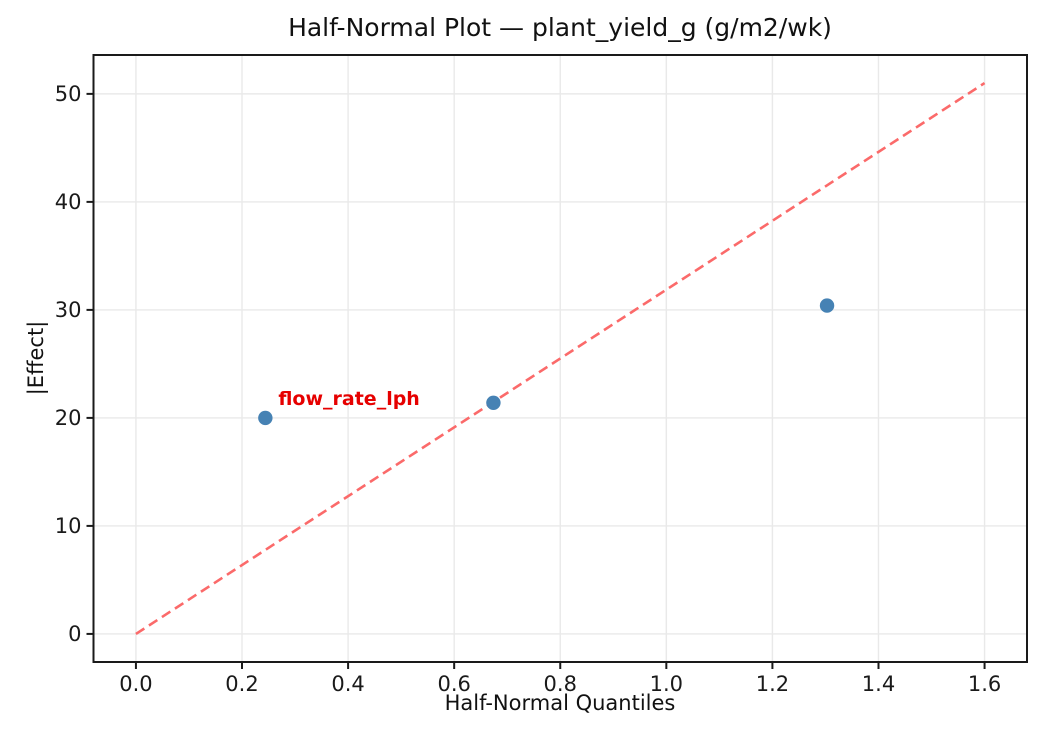  What do you see at coordinates (453, 684) in the screenshot?
I see `x-tick-label: 0.6` at bounding box center [453, 684].